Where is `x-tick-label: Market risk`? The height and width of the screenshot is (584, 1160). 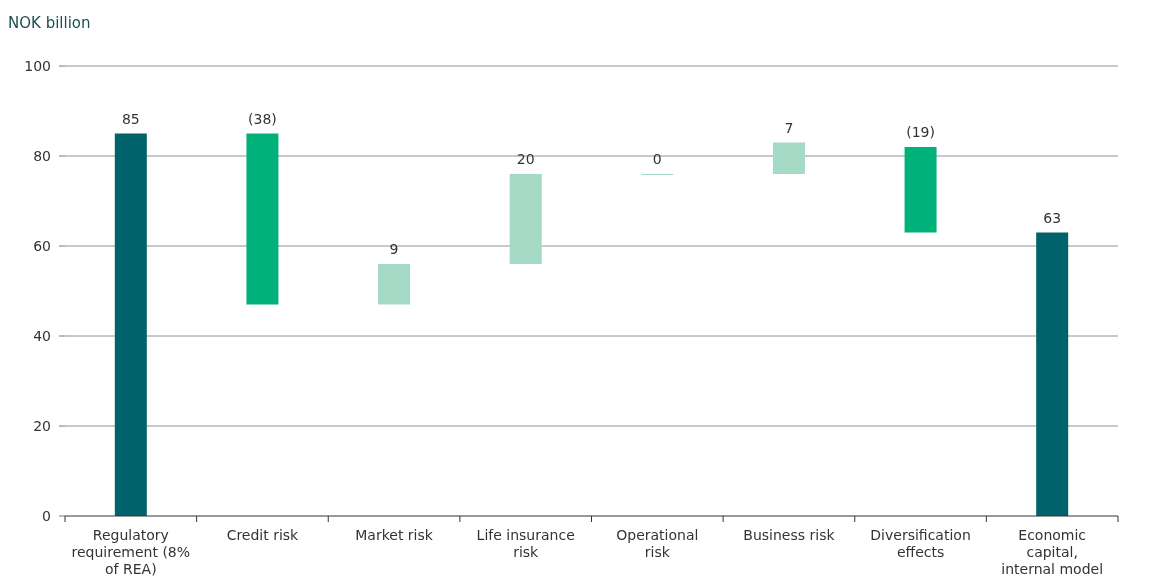 x-tick-label: Market risk is located at coordinates (394, 535).